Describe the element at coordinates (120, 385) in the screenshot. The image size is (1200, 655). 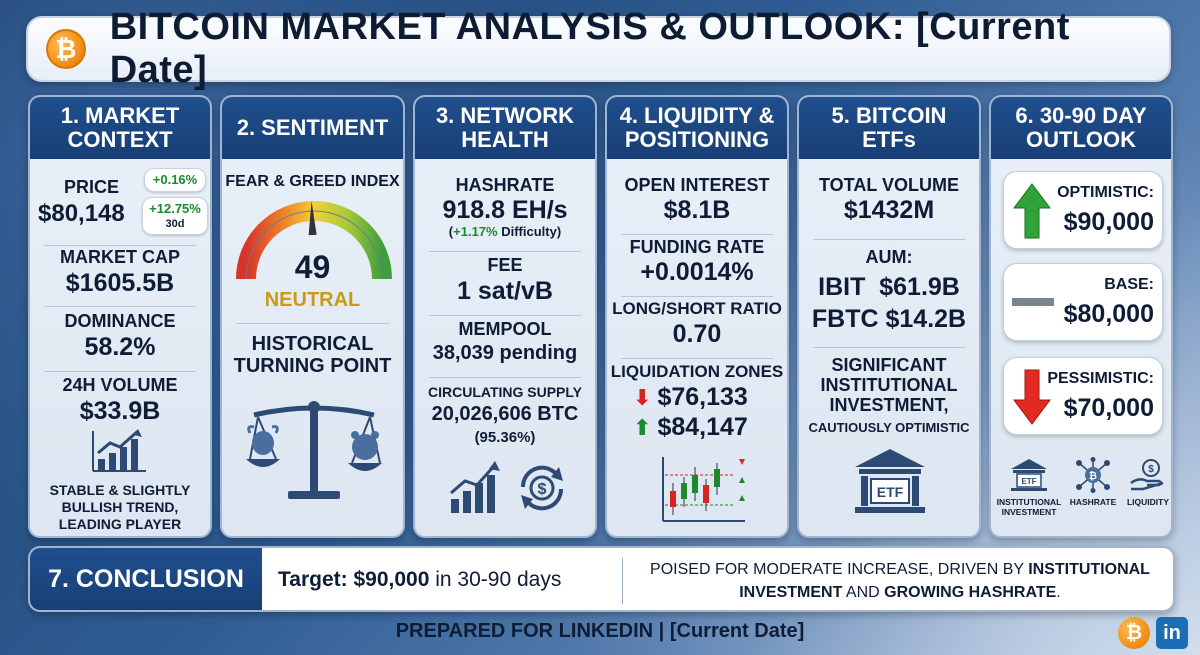
I see `volume-label: 24H VOLUME` at that location.